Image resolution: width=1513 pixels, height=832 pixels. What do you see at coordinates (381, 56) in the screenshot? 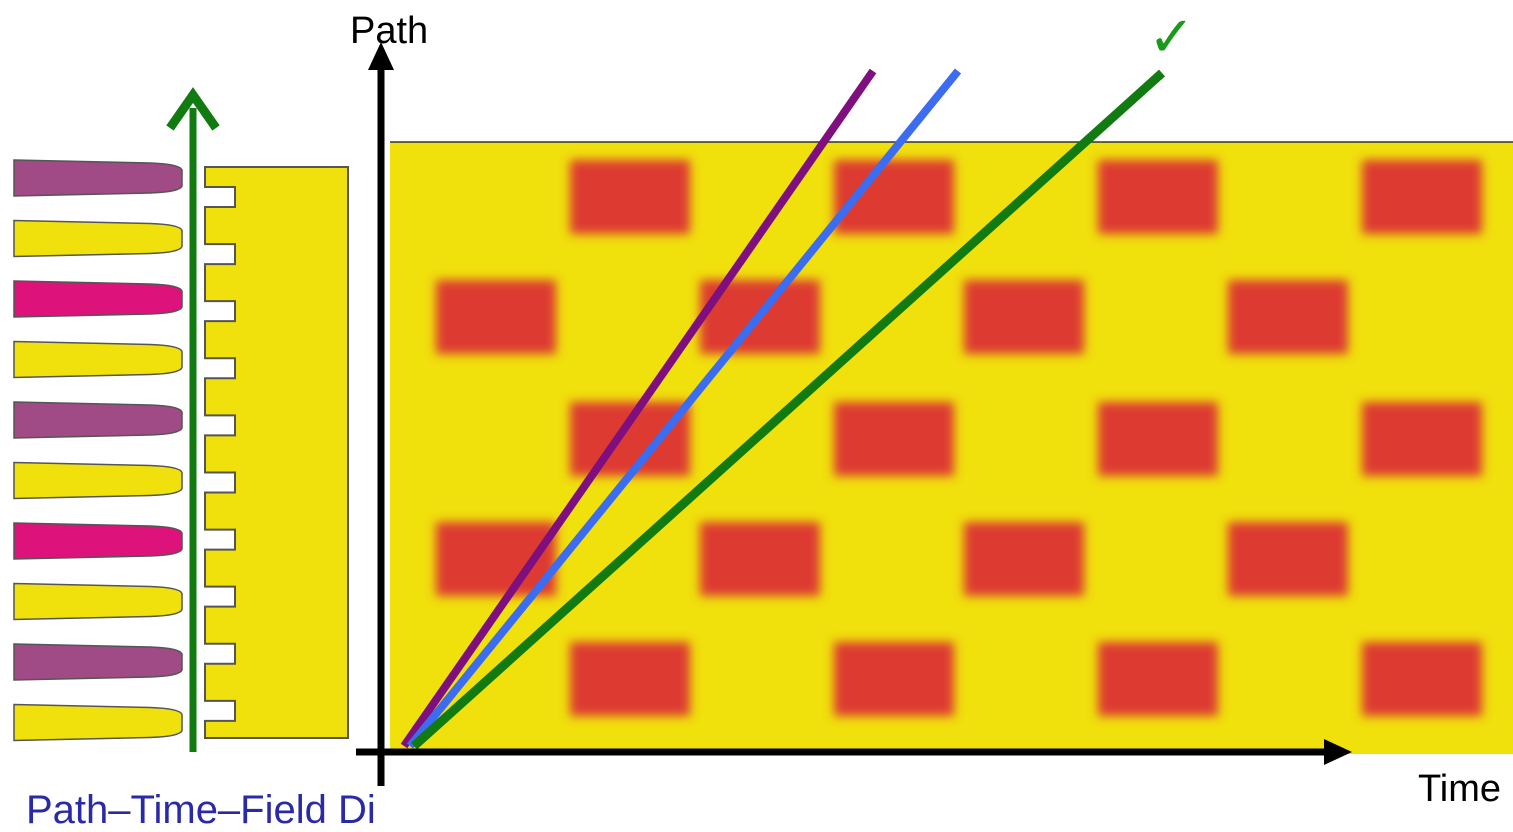
I see `path-axis-arrowhead` at bounding box center [381, 56].